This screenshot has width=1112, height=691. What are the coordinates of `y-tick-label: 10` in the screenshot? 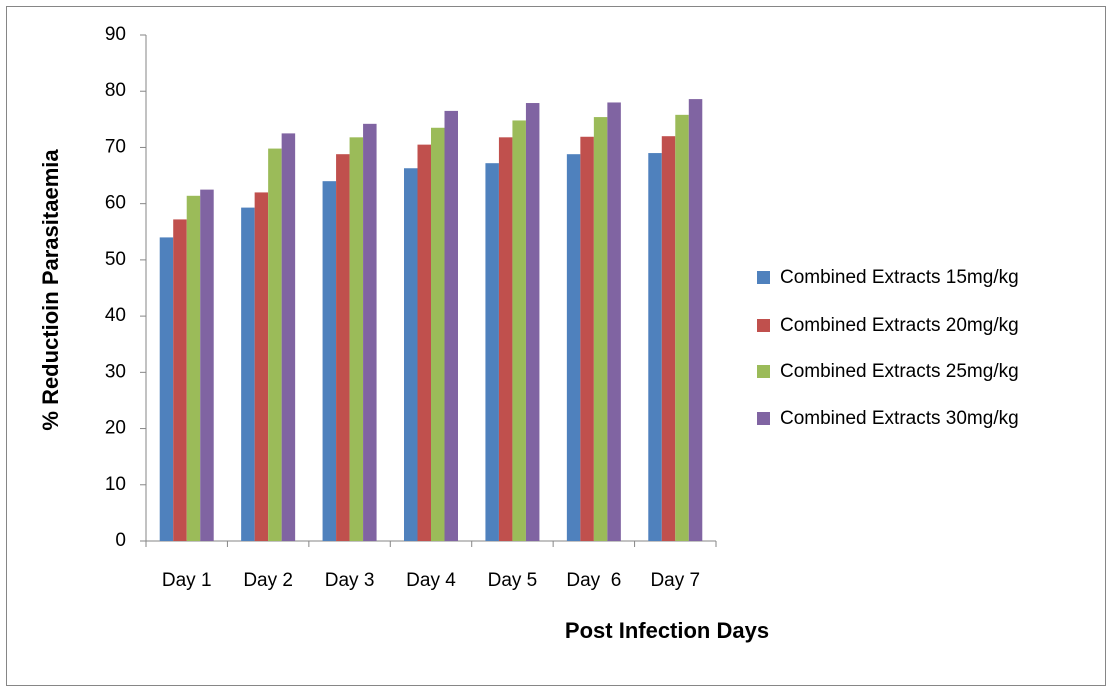 It's located at (115, 484).